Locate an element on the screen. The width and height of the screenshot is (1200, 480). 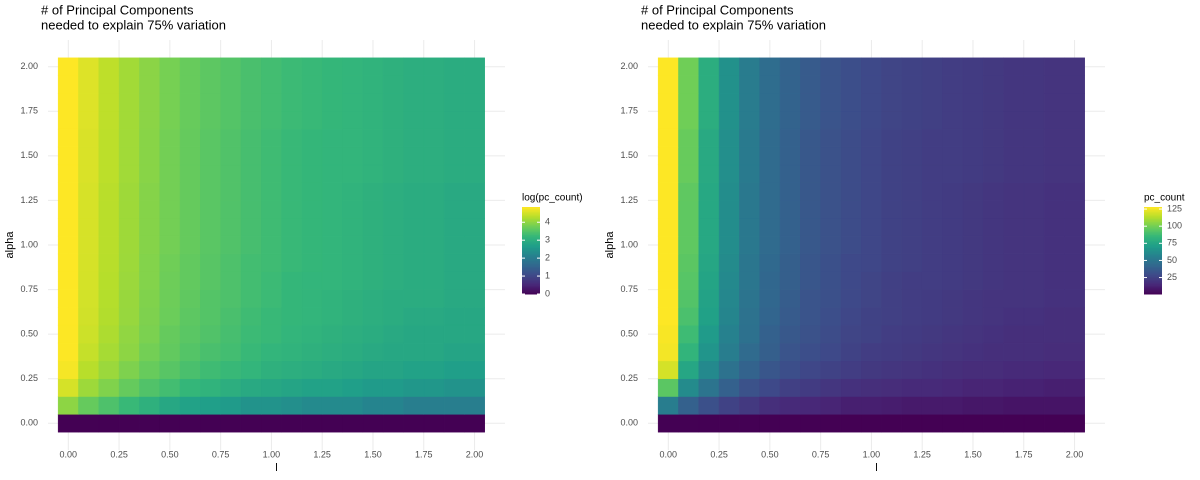
chart-title: # of Principal Components is located at coordinates (117, 9).